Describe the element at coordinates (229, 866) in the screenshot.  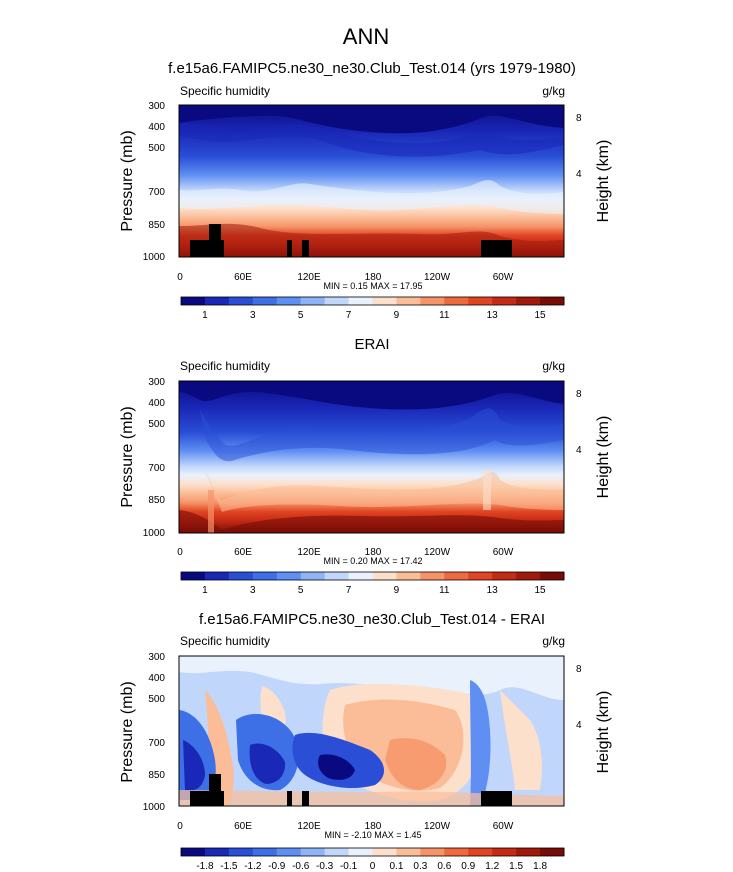
I see `colorbar-label: -1.5` at that location.